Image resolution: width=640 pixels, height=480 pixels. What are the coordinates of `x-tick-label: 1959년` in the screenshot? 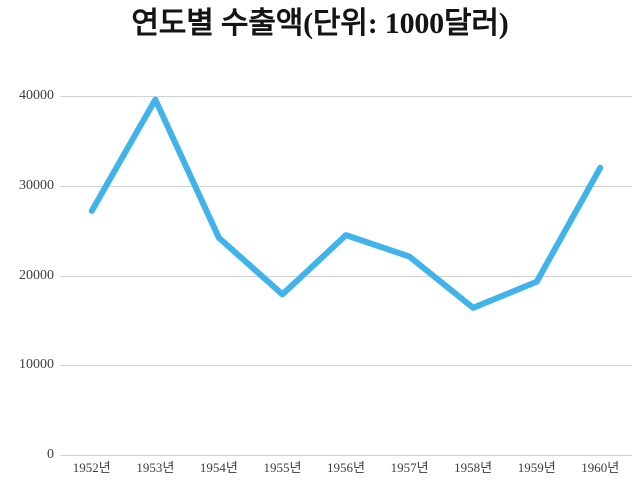 It's located at (536, 467).